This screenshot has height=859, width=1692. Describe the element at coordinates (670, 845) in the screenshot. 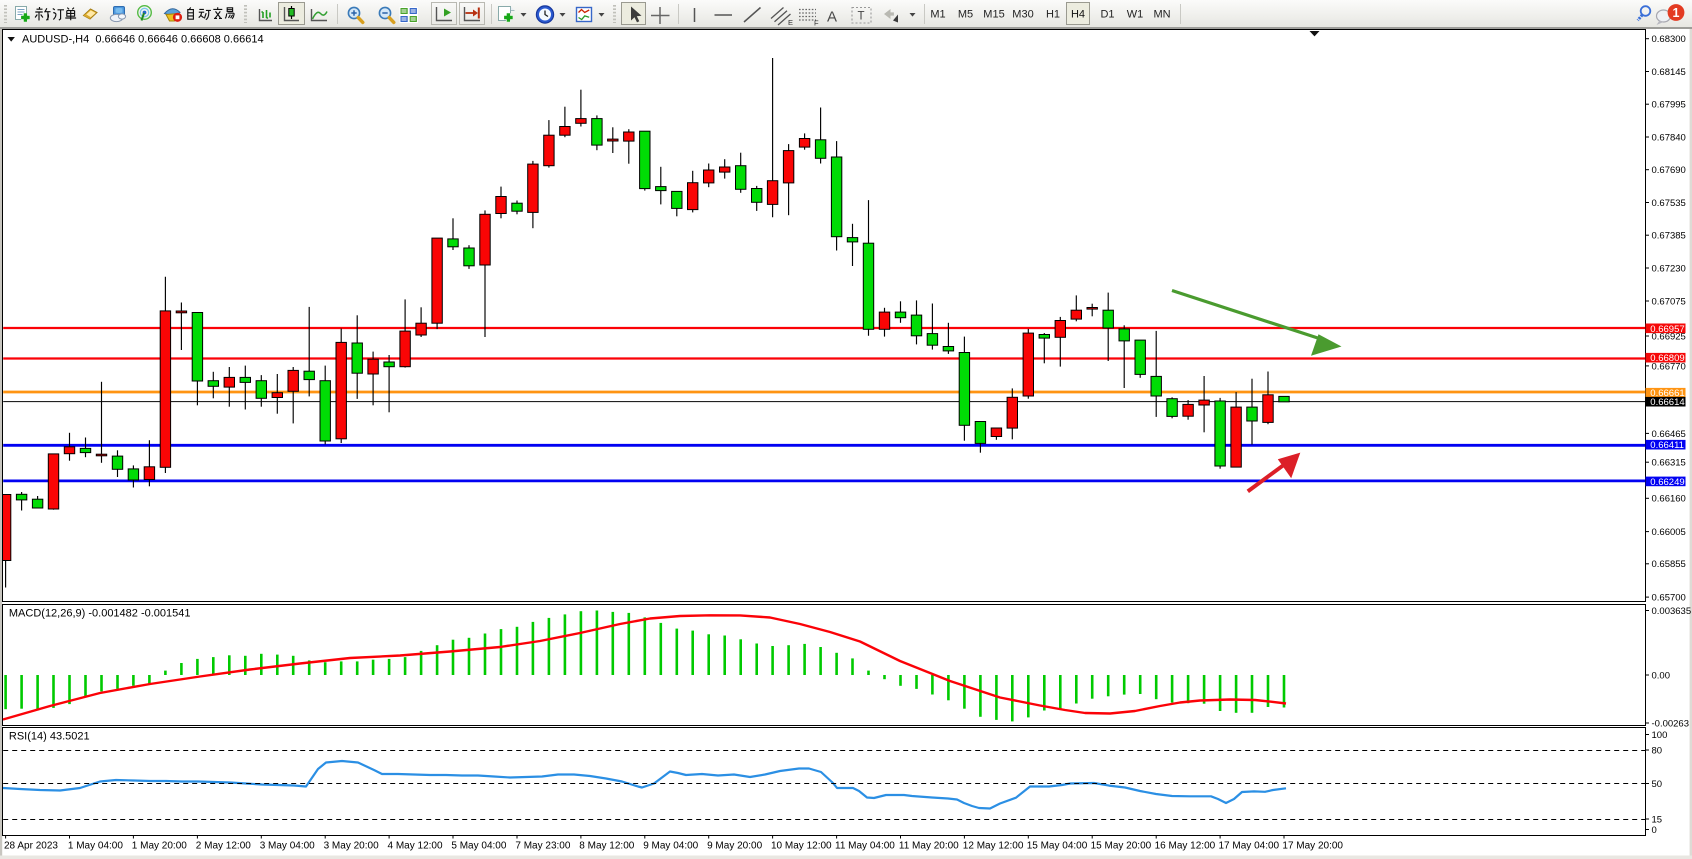

I see `svg-text: 9 May 04:00` at that location.